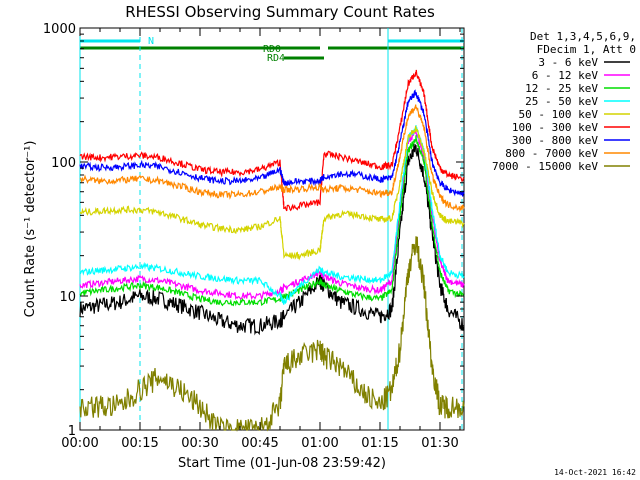 Image resolution: width=640 pixels, height=480 pixels. Describe the element at coordinates (379, 443) in the screenshot. I see `x-tick-label: 01:15` at that location.